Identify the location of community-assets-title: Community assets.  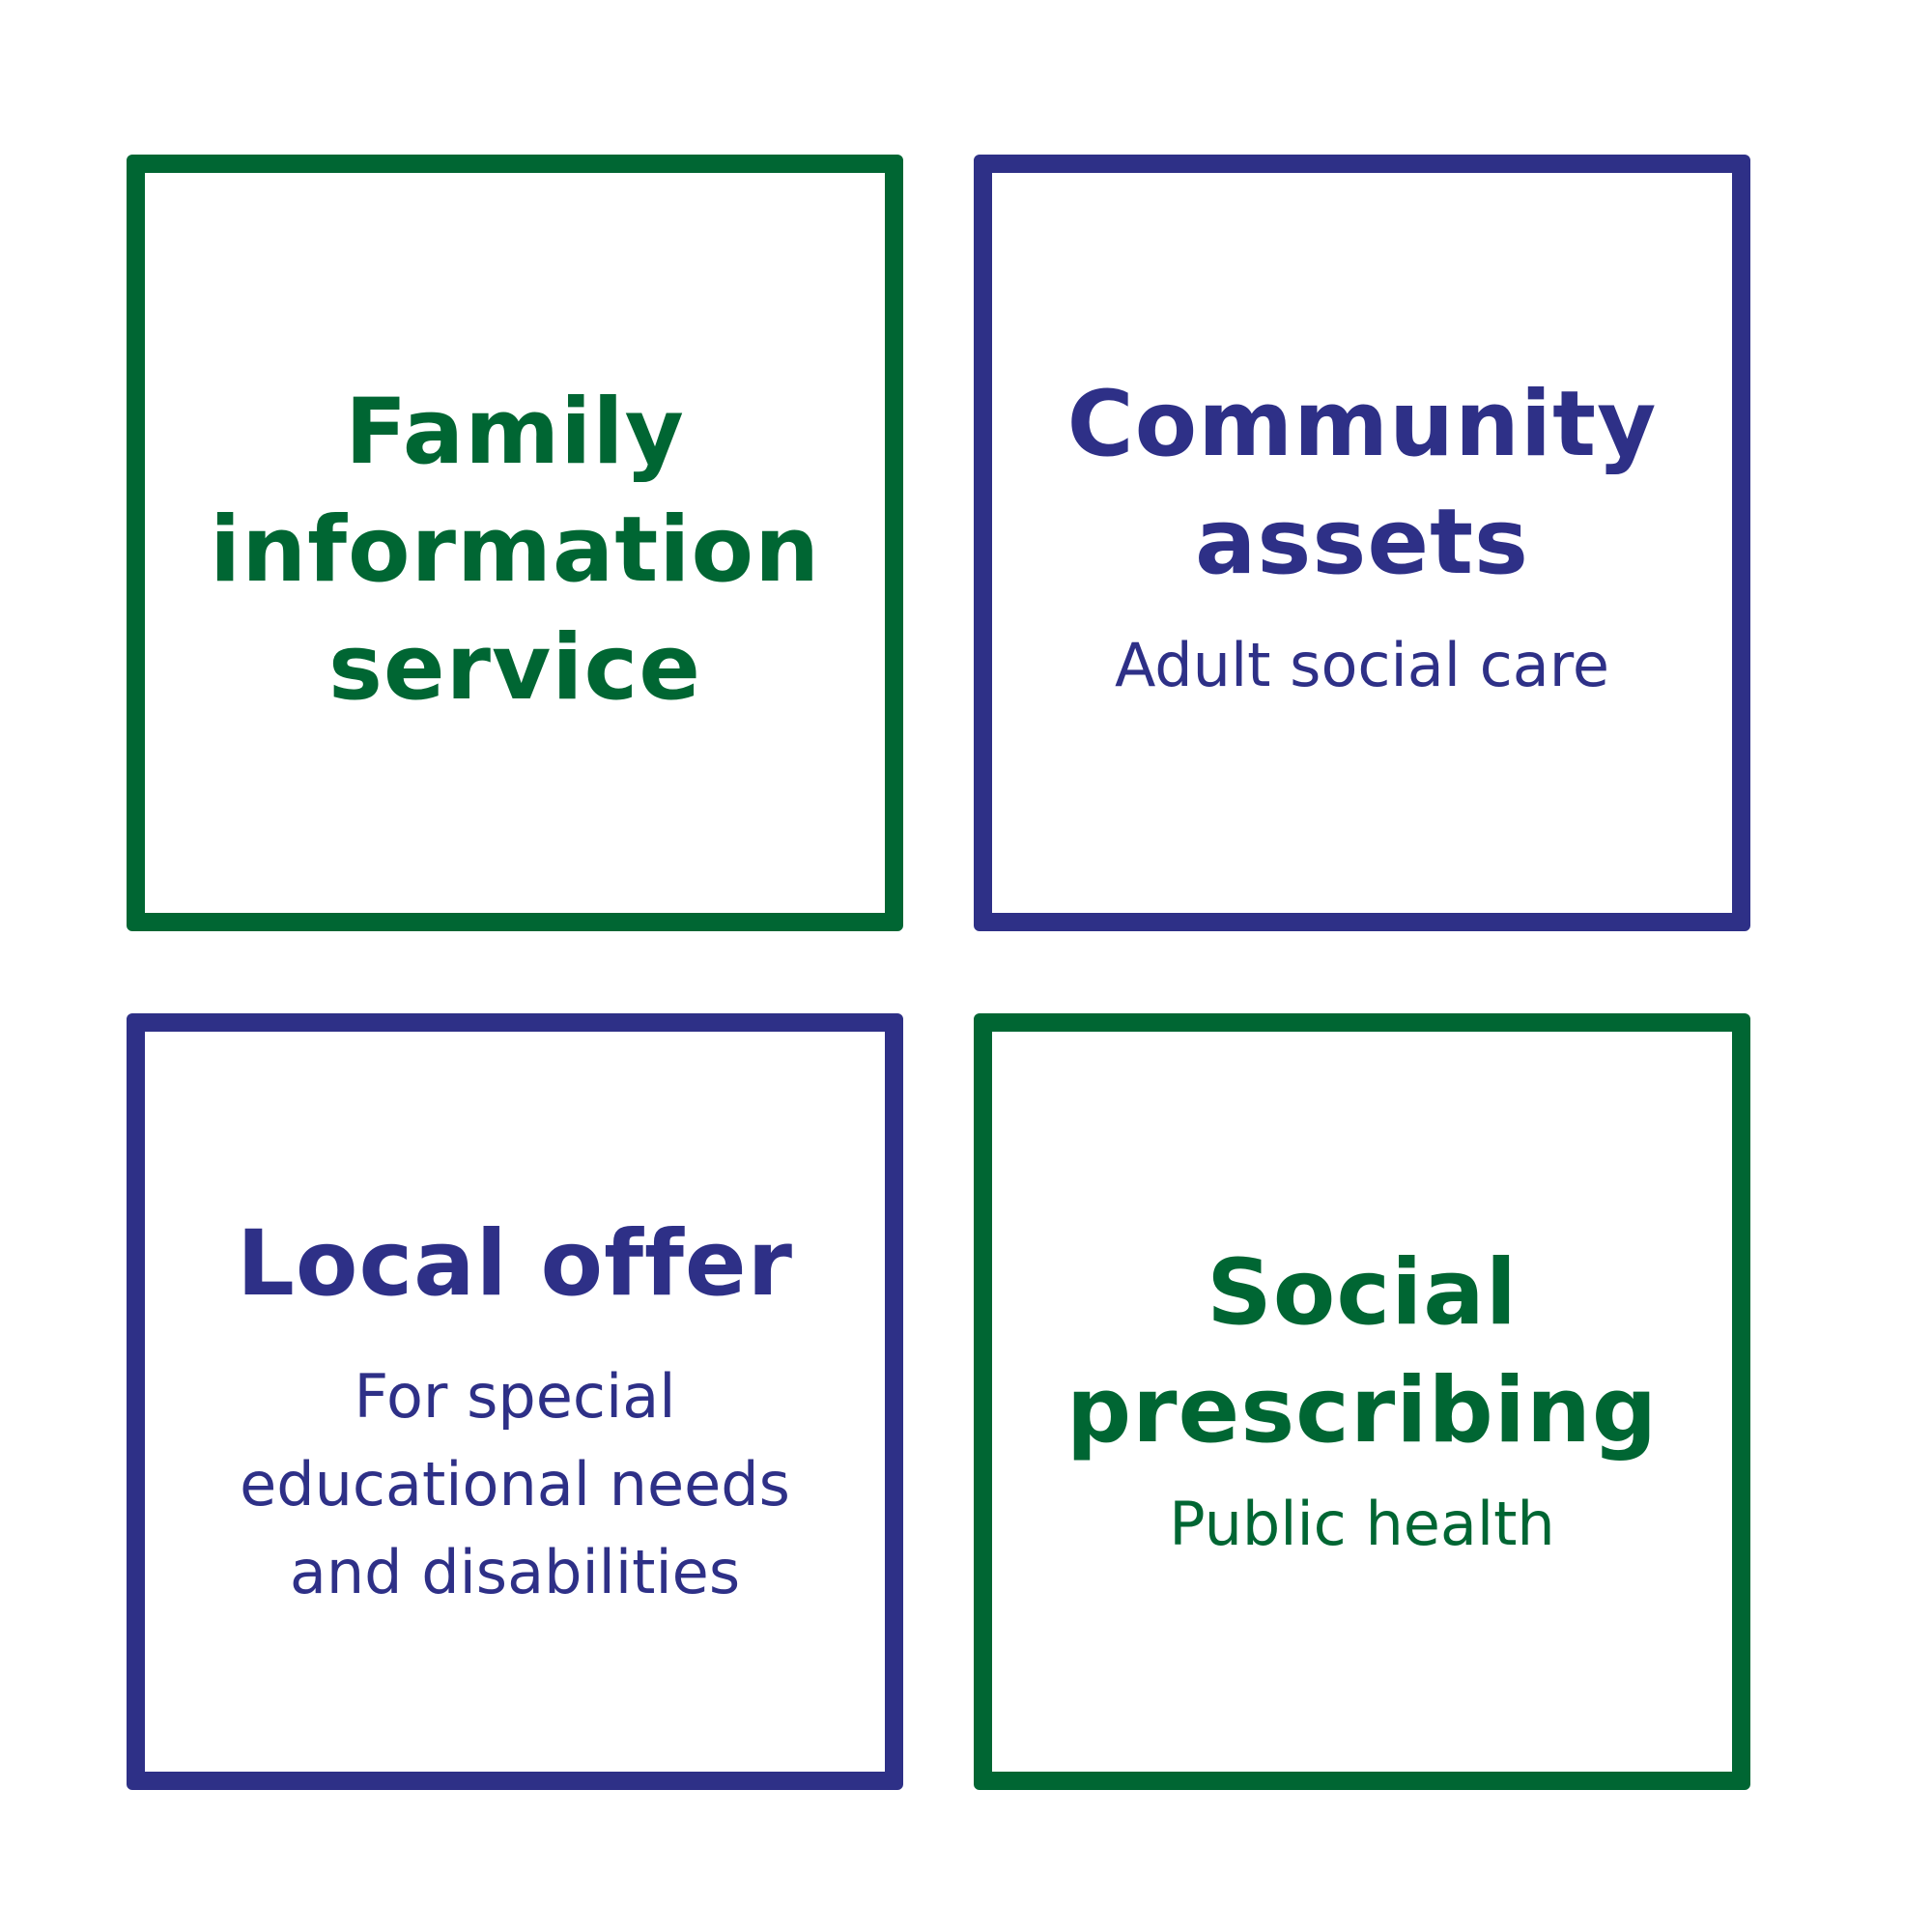
(1362, 483).